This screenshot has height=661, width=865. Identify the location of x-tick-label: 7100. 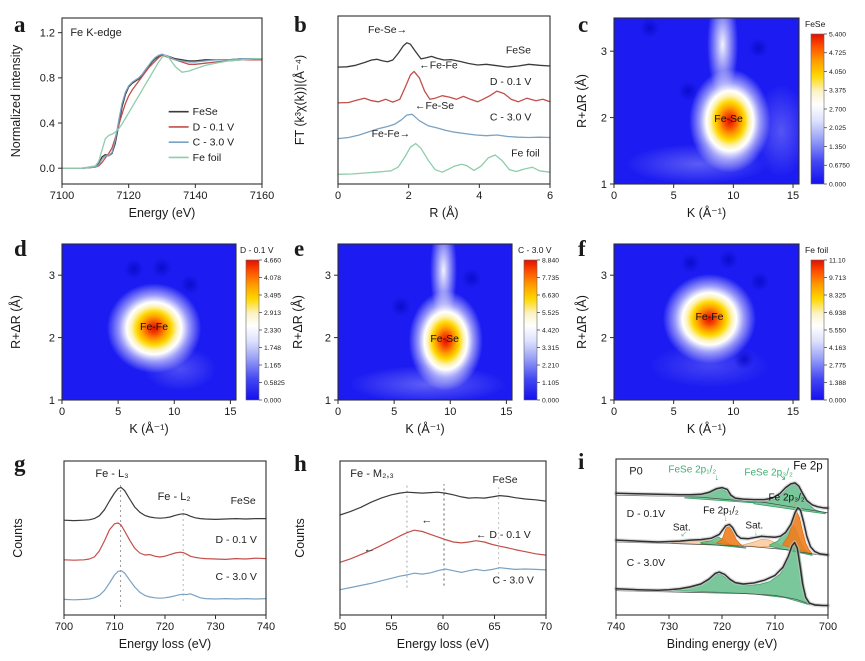
(62, 196).